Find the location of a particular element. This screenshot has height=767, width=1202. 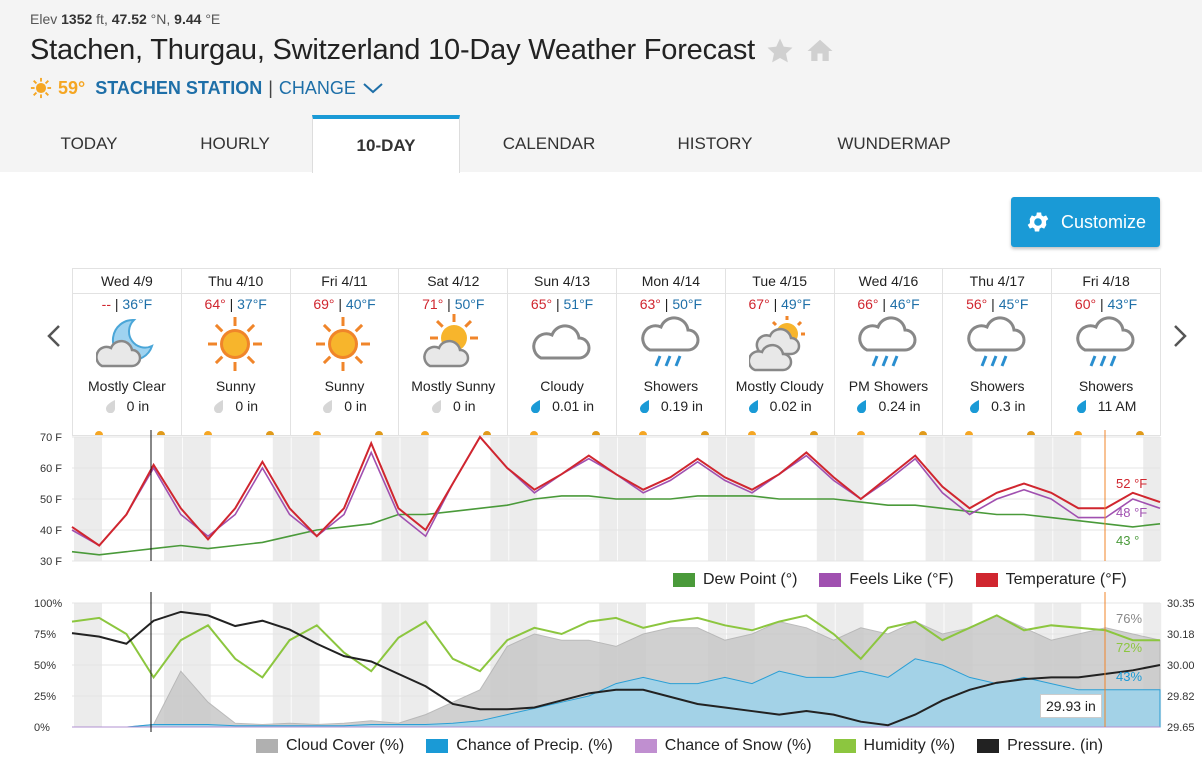

day-name: Thu 4/10 is located at coordinates (235, 281).